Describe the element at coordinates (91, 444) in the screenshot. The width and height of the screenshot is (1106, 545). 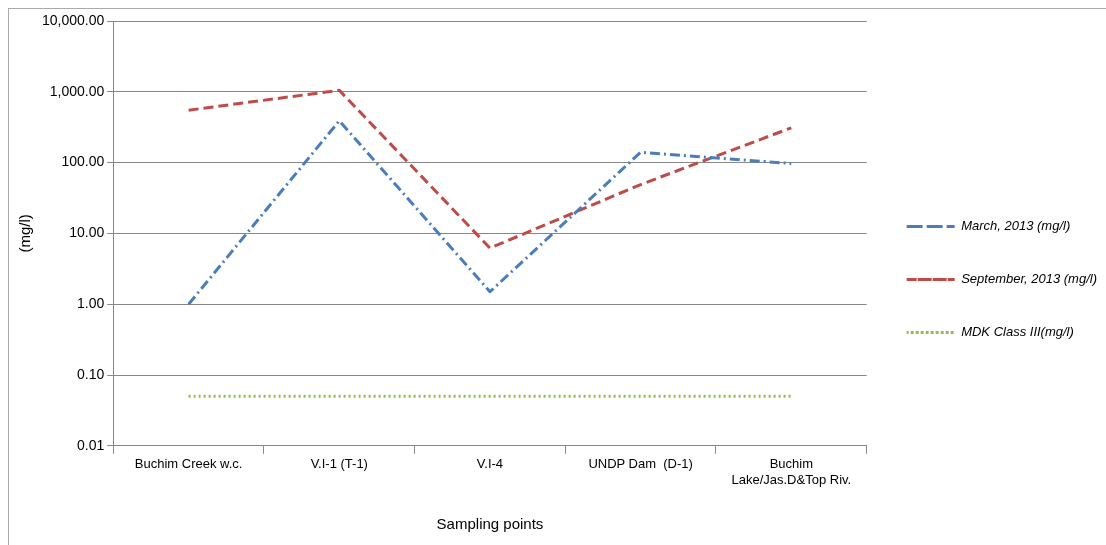
I see `y-tick-label: 0.01` at that location.